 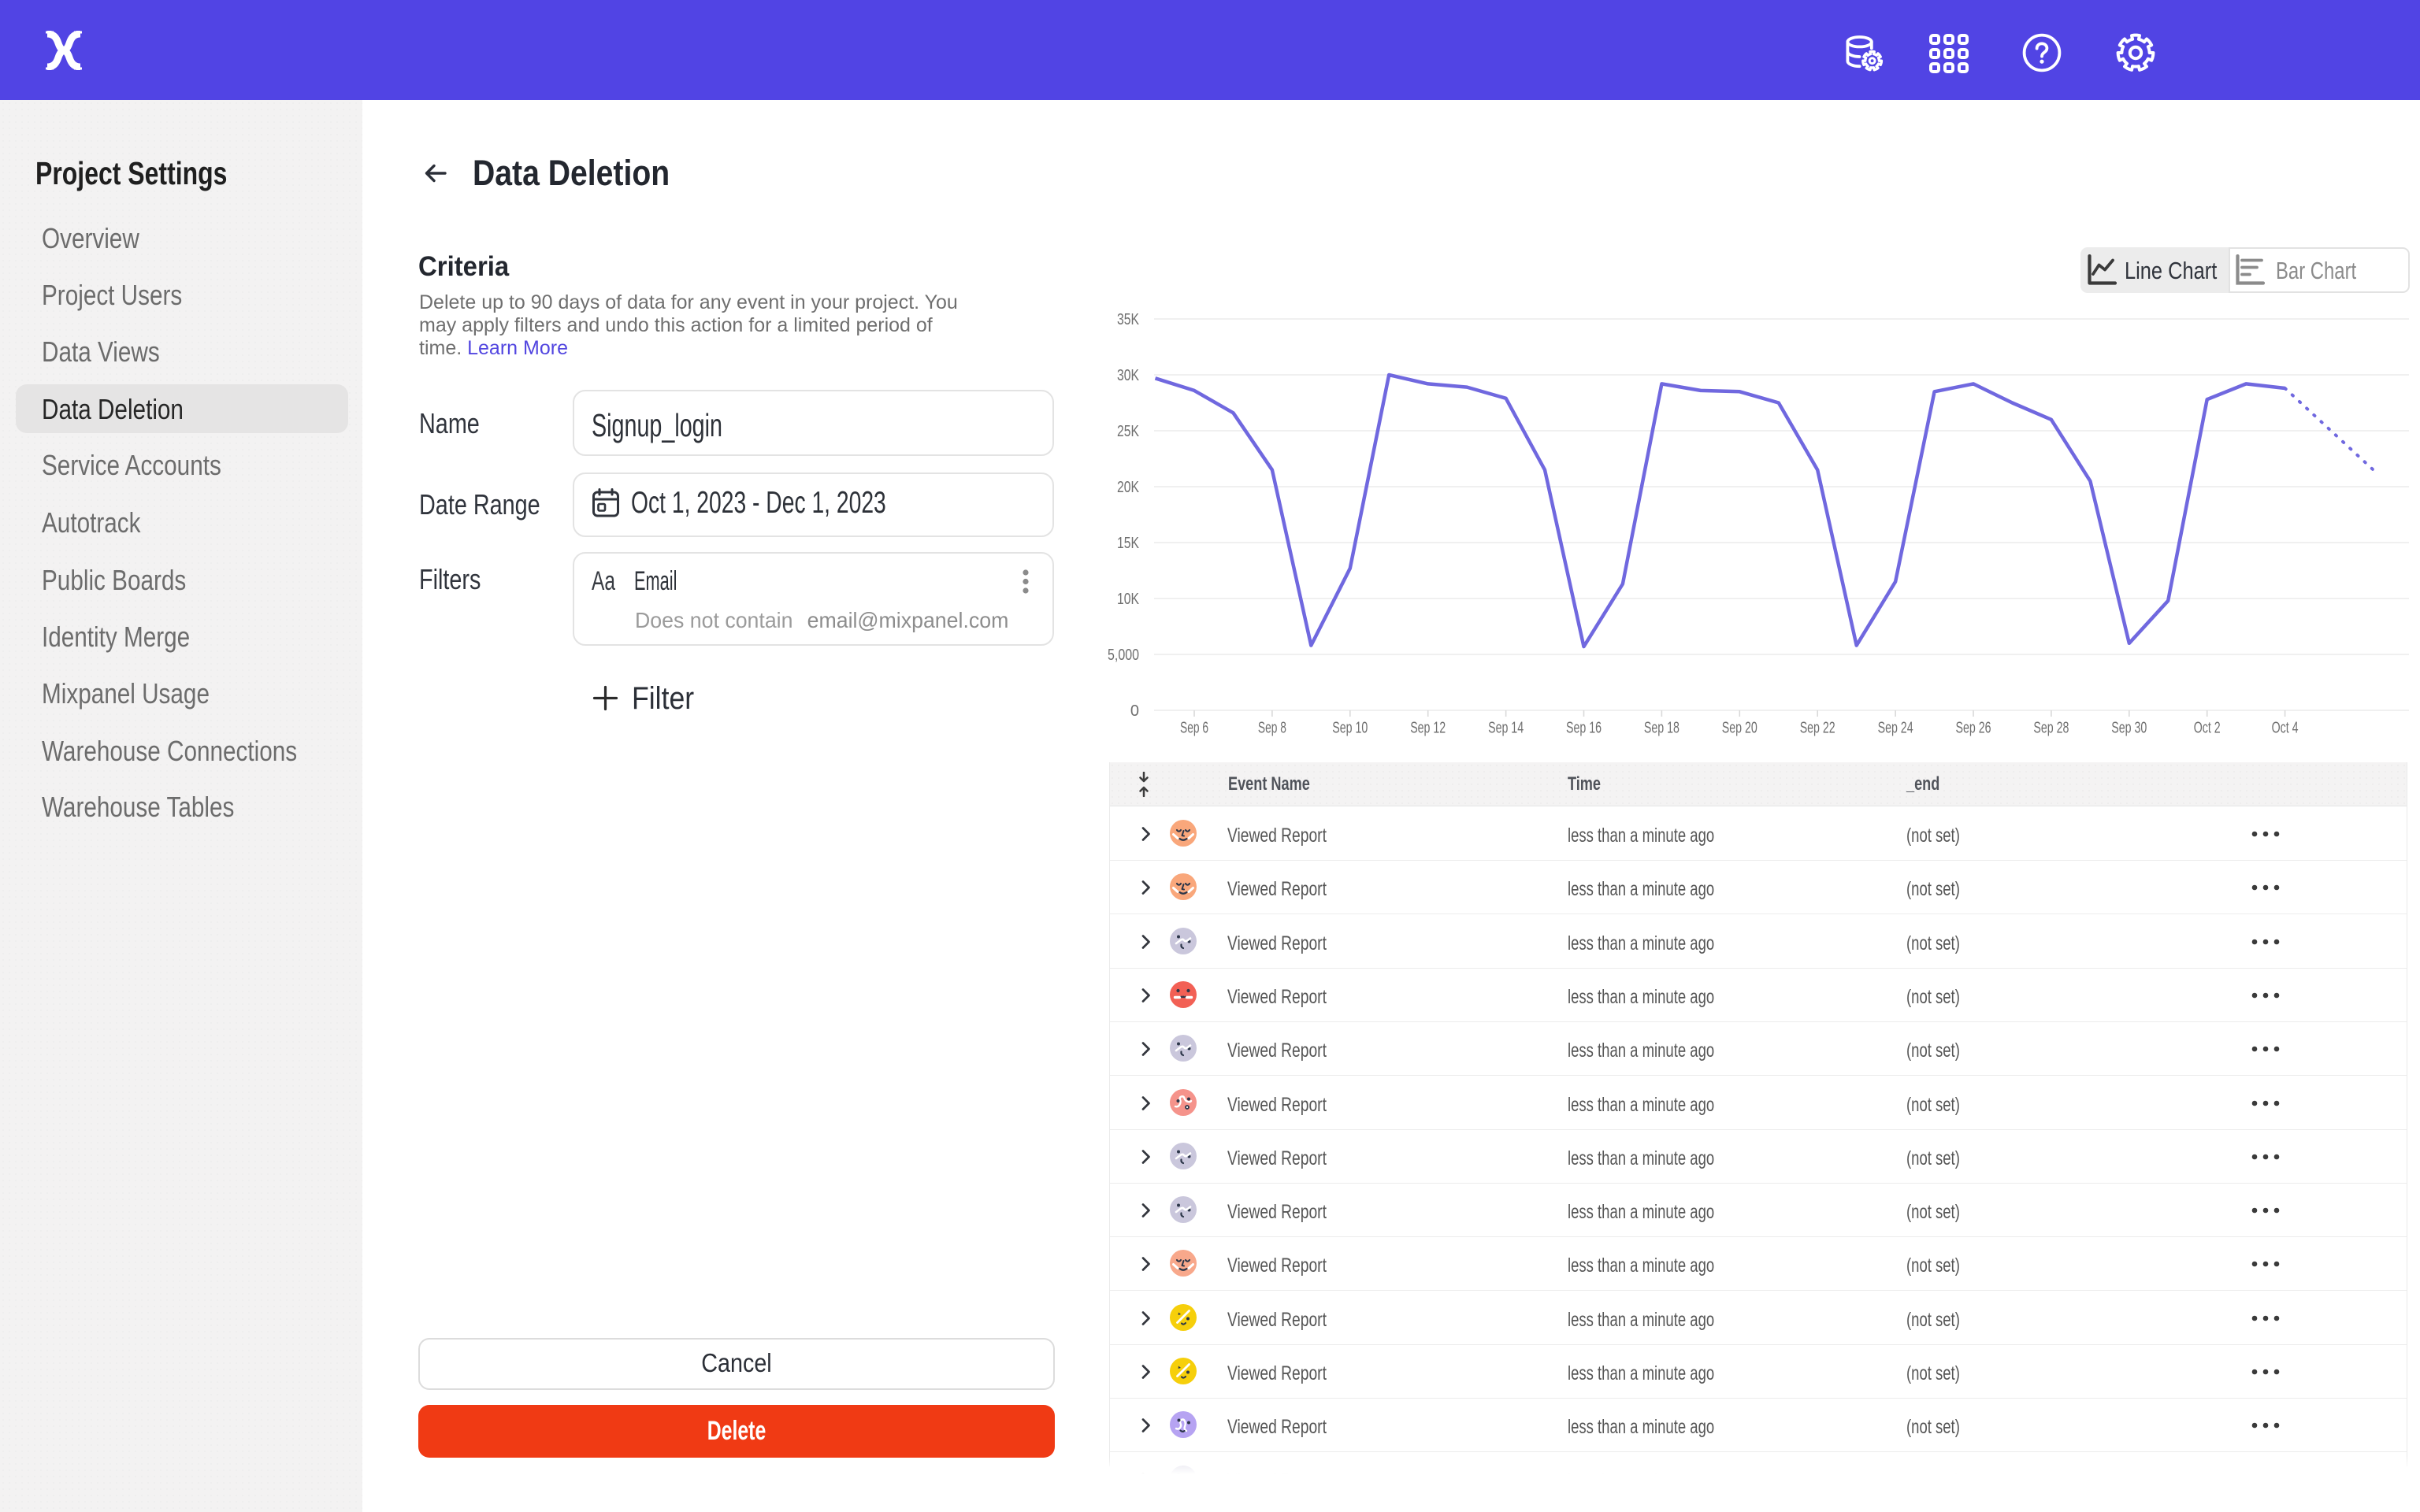 I want to click on svg-text: 5,000, so click(x=1123, y=655).